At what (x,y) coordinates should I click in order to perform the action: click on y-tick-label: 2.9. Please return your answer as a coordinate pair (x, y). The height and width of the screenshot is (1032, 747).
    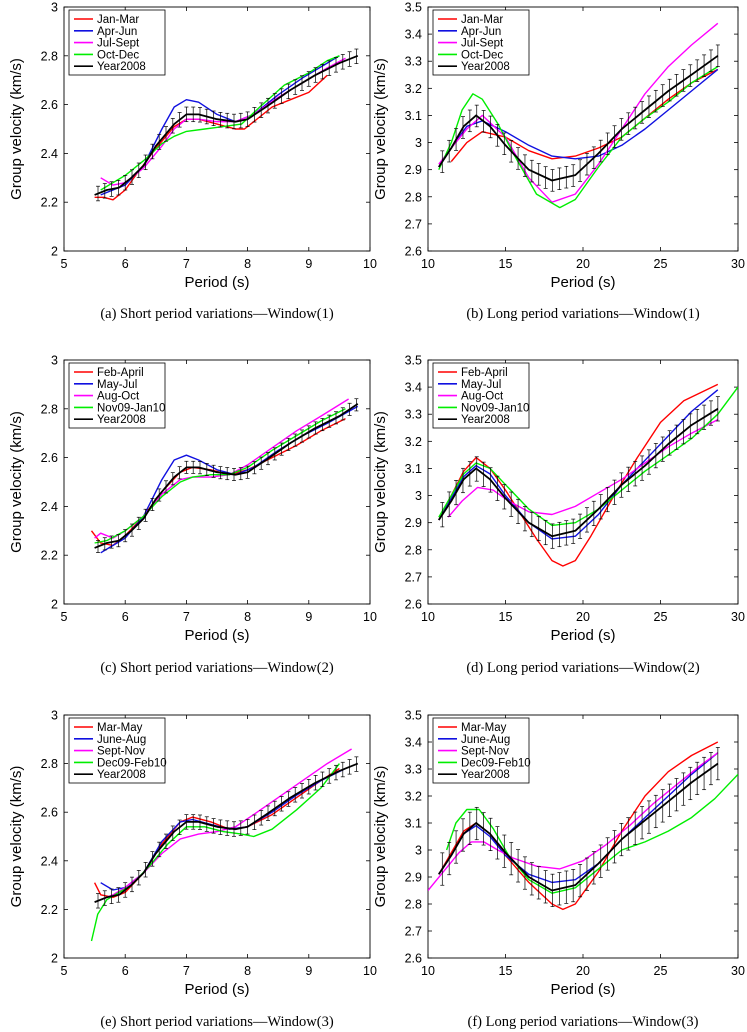
    Looking at the image, I should click on (413, 878).